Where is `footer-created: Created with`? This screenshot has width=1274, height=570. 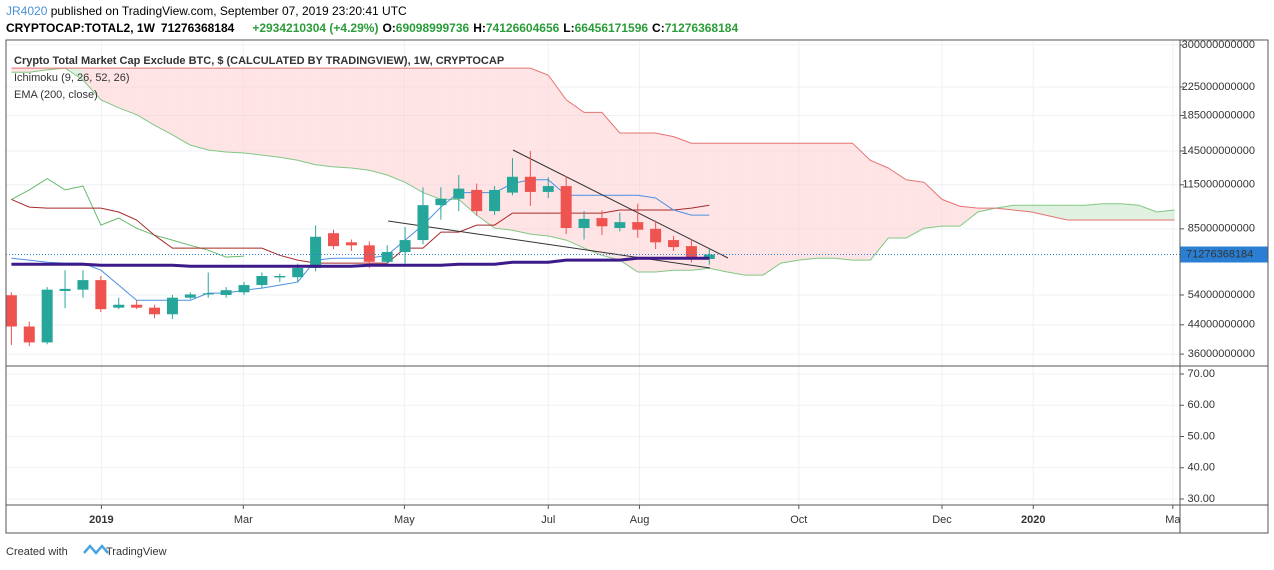 footer-created: Created with is located at coordinates (37, 552).